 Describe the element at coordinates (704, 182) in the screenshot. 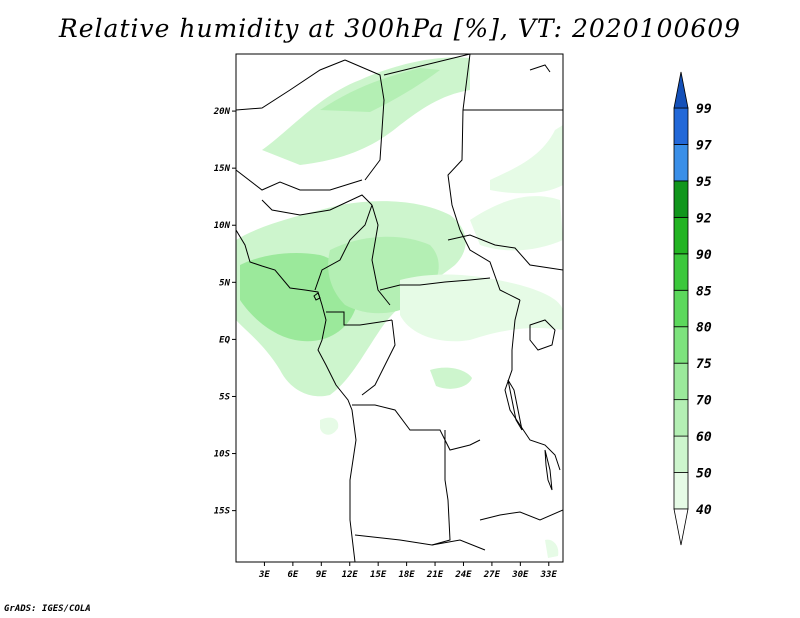

I see `colorbar-label: 95` at that location.